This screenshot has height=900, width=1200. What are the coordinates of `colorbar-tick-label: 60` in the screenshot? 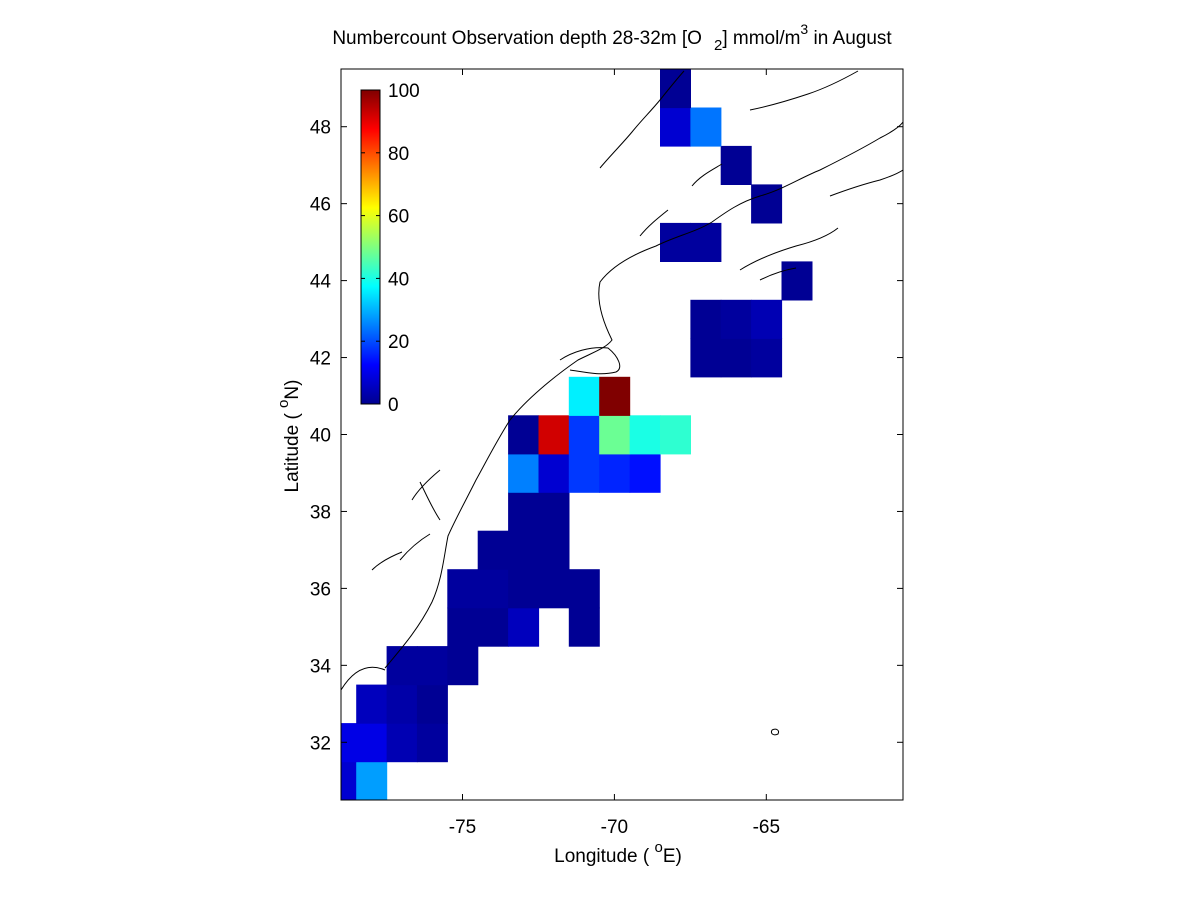 It's located at (398, 217).